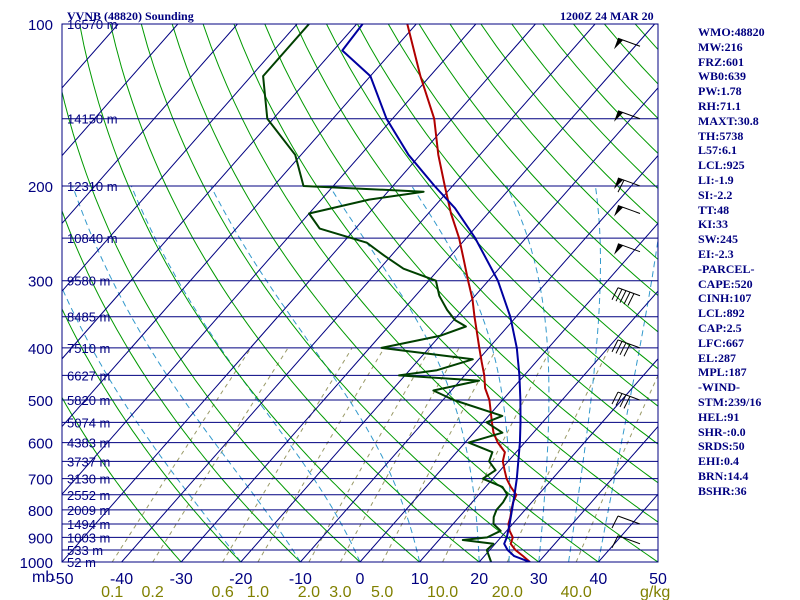 Image resolution: width=800 pixels, height=600 pixels. I want to click on height-label: 5820 m, so click(88, 400).